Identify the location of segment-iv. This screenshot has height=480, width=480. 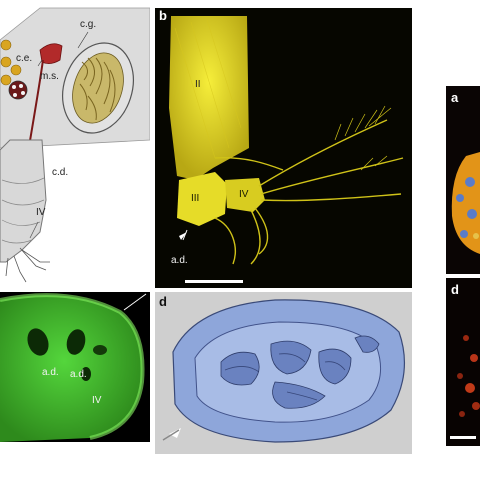
(245, 195).